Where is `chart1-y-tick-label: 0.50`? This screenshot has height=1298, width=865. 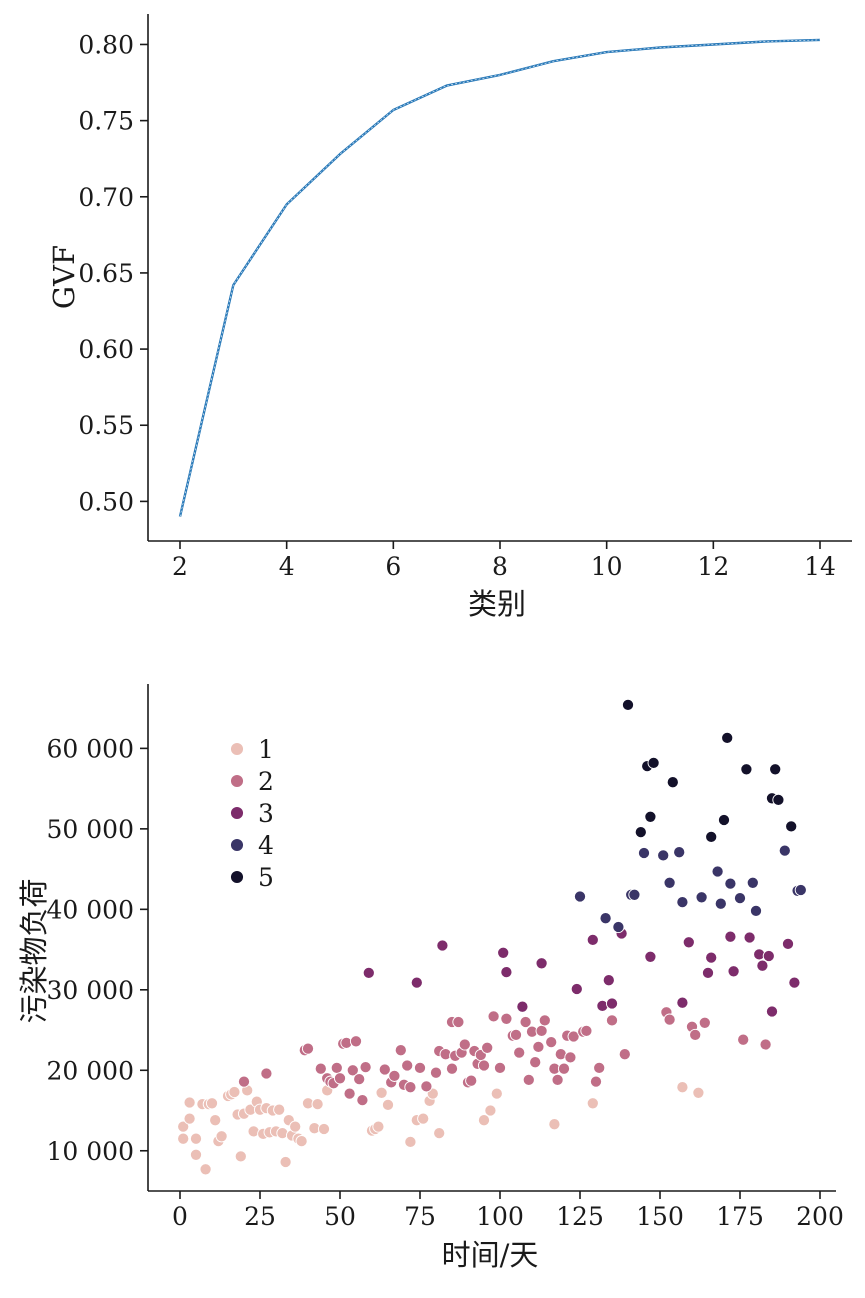 chart1-y-tick-label: 0.50 is located at coordinates (106, 501).